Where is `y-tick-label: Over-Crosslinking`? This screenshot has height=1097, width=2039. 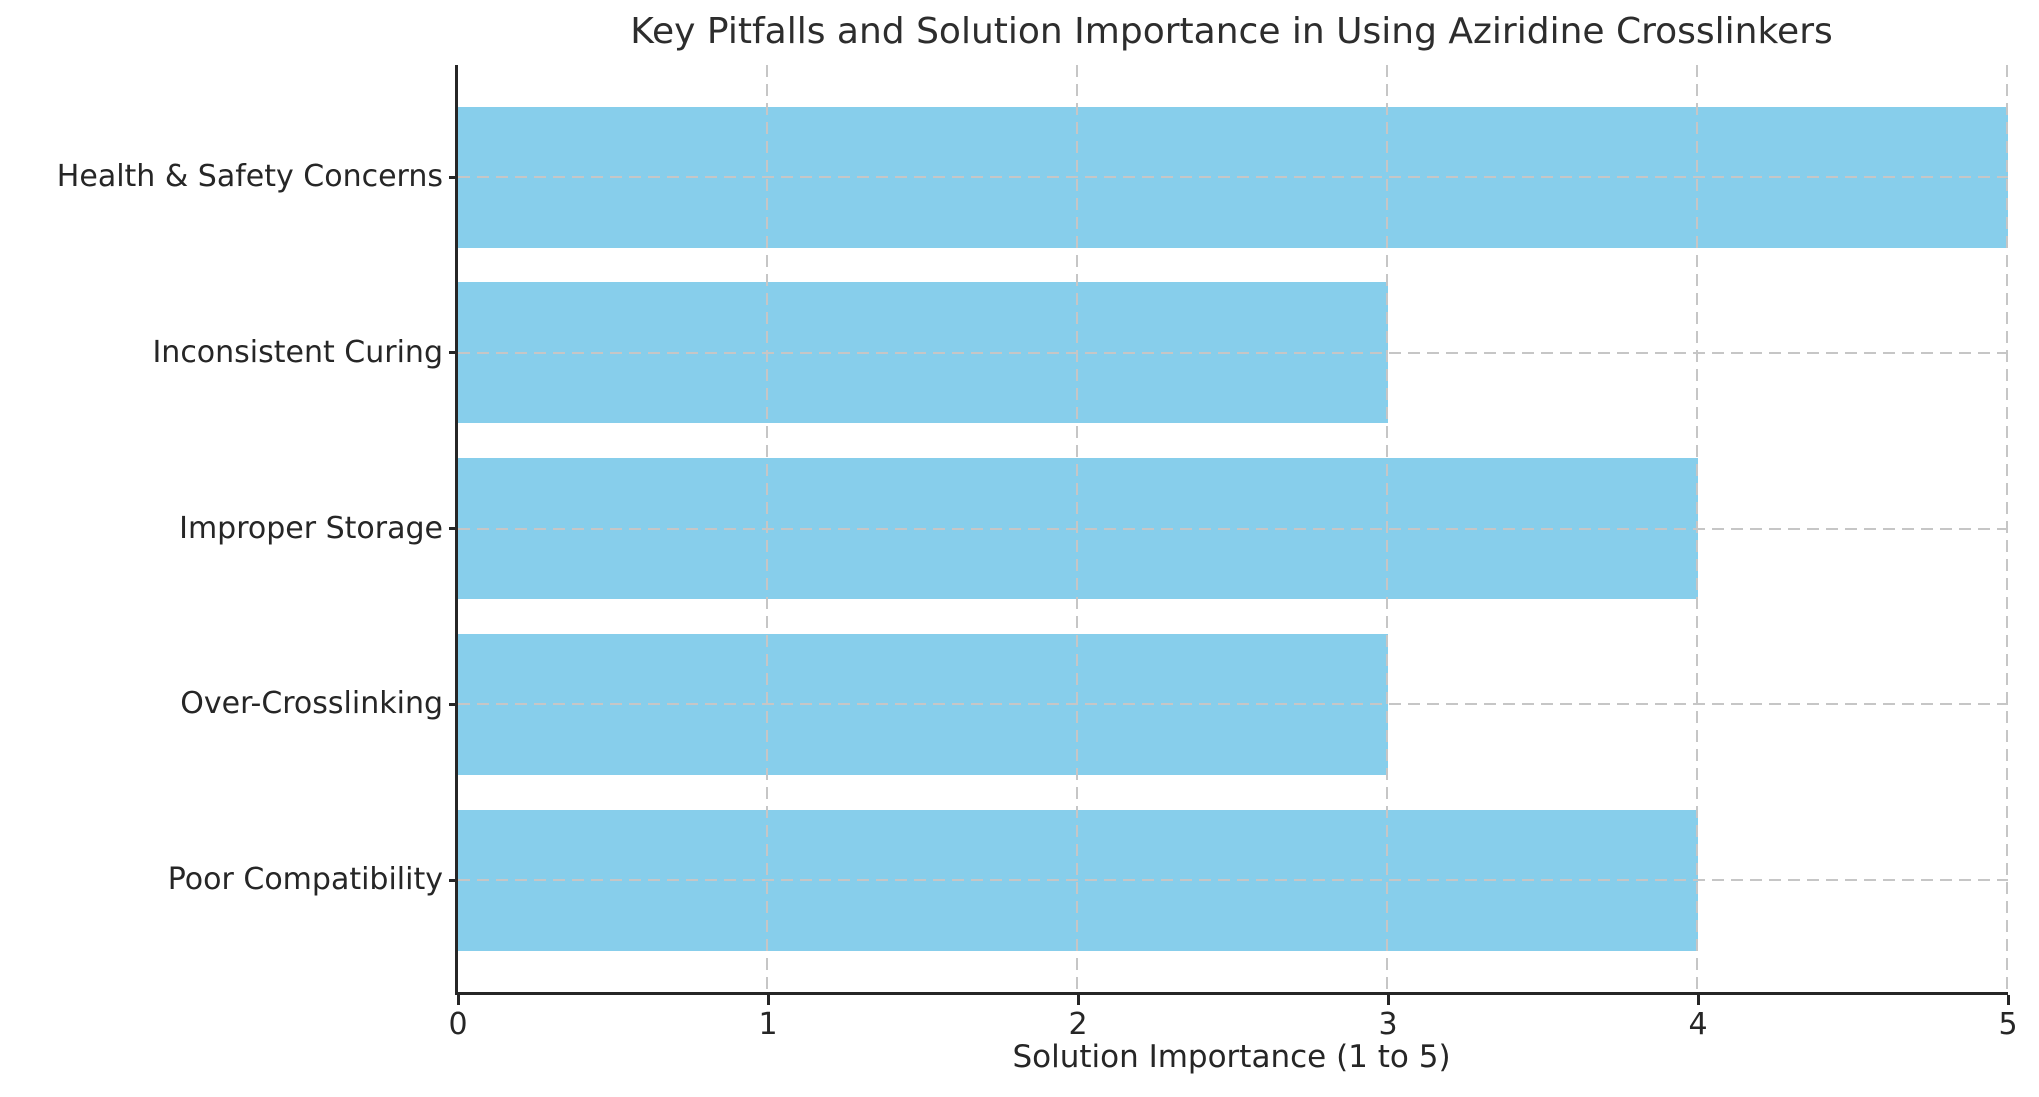
y-tick-label: Over-Crosslinking is located at coordinates (311, 704).